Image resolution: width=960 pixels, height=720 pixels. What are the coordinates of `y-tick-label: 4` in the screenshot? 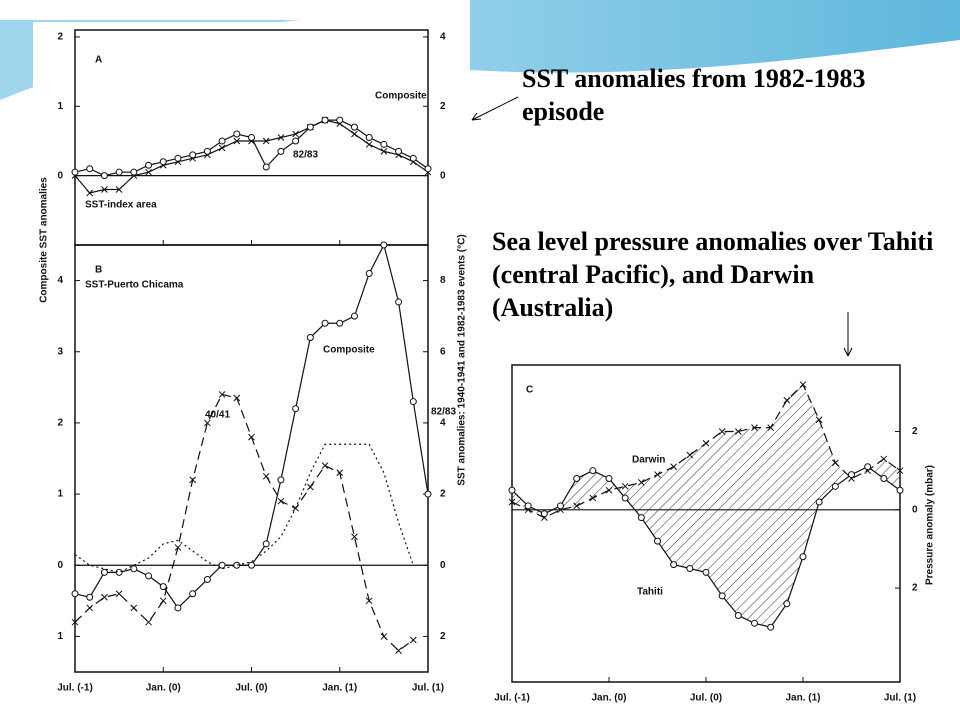 It's located at (60, 280).